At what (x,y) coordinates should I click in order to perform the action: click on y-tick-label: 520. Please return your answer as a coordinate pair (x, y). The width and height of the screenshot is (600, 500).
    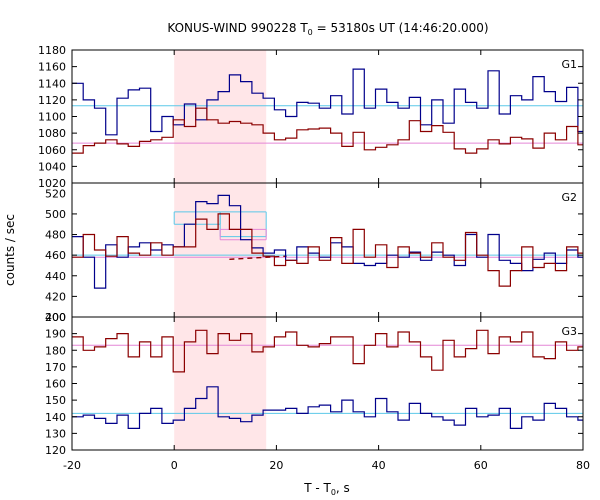
    Looking at the image, I should click on (55, 193).